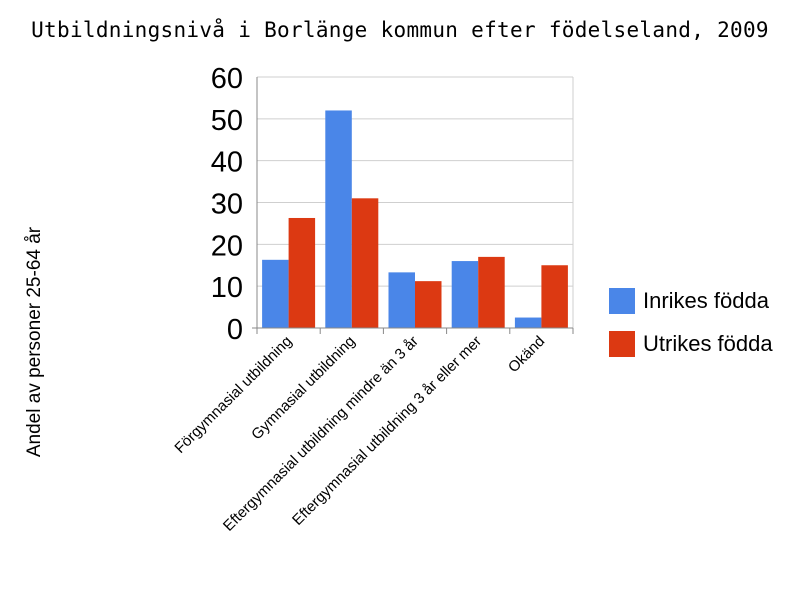 This screenshot has width=800, height=600. What do you see at coordinates (227, 246) in the screenshot?
I see `y-tick-label: 20` at bounding box center [227, 246].